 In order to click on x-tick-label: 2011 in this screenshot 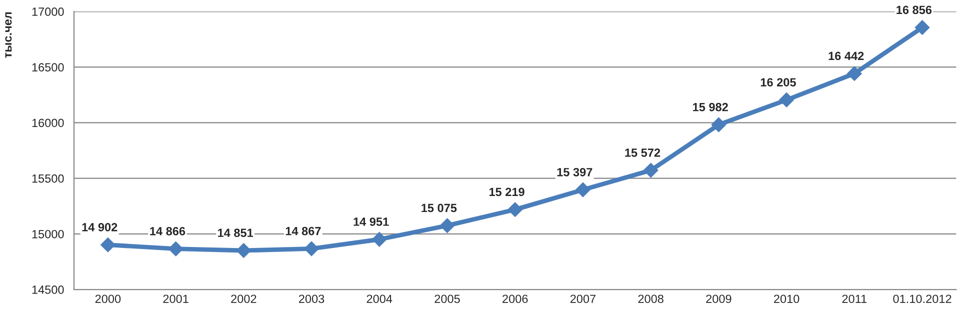, I will do `click(854, 299)`.